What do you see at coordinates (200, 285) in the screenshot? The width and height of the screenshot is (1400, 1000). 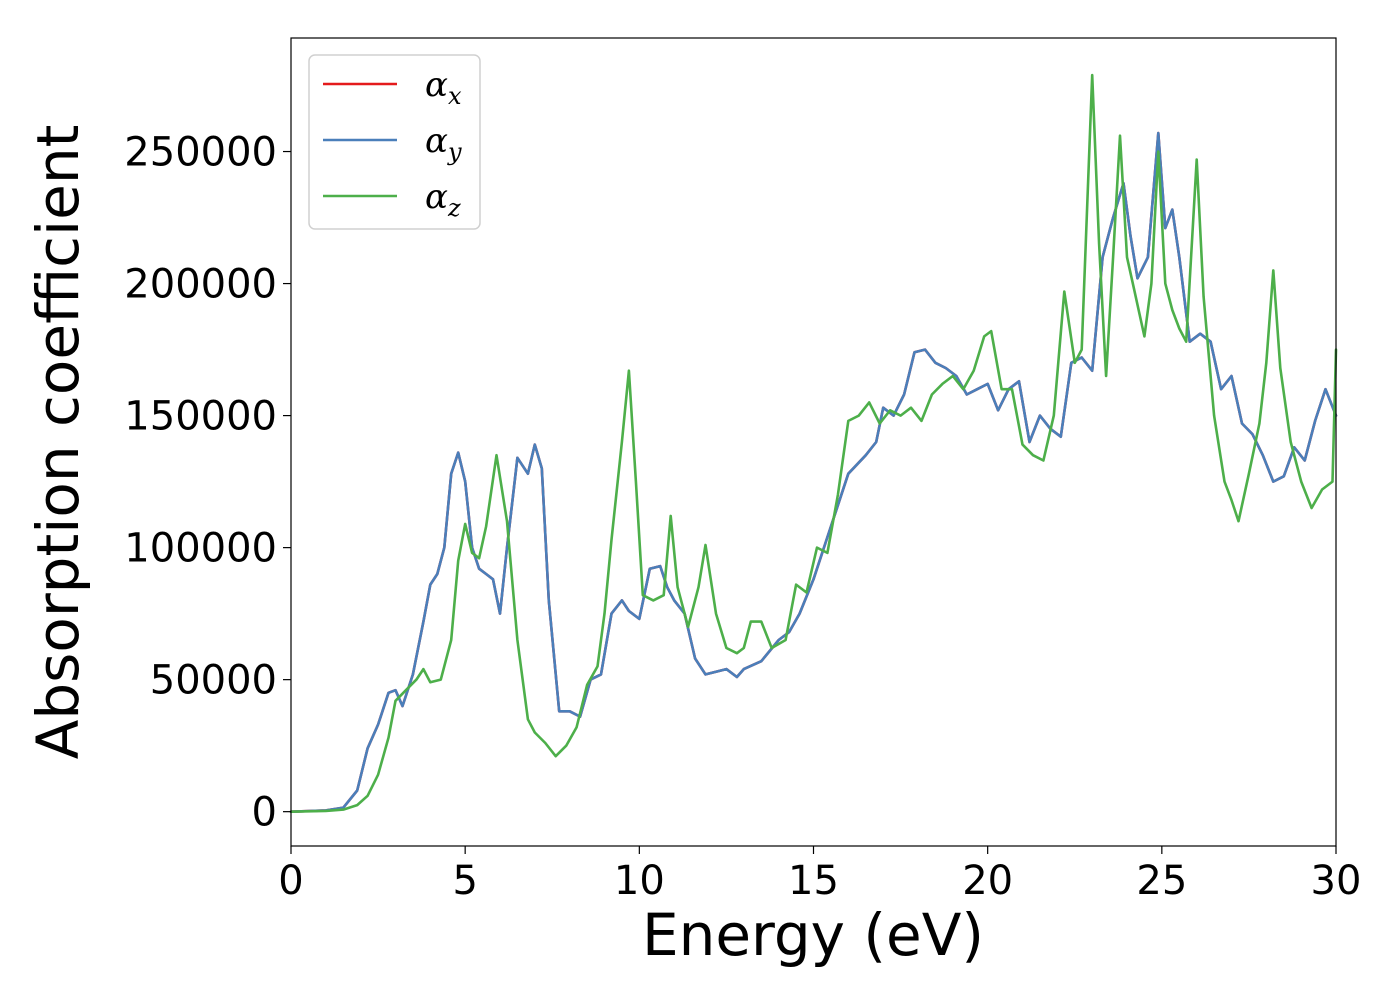 I see `y-tick-label: 200000` at bounding box center [200, 285].